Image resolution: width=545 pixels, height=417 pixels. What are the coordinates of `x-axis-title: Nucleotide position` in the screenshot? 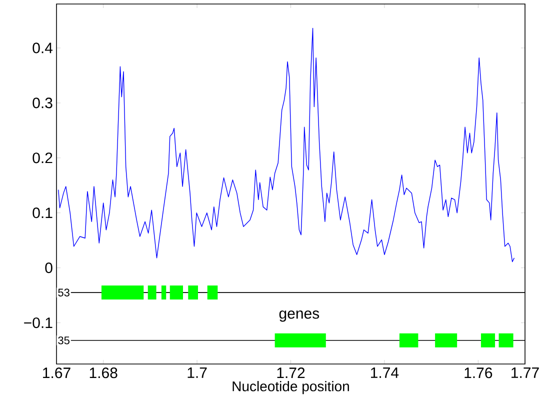 It's located at (290, 387).